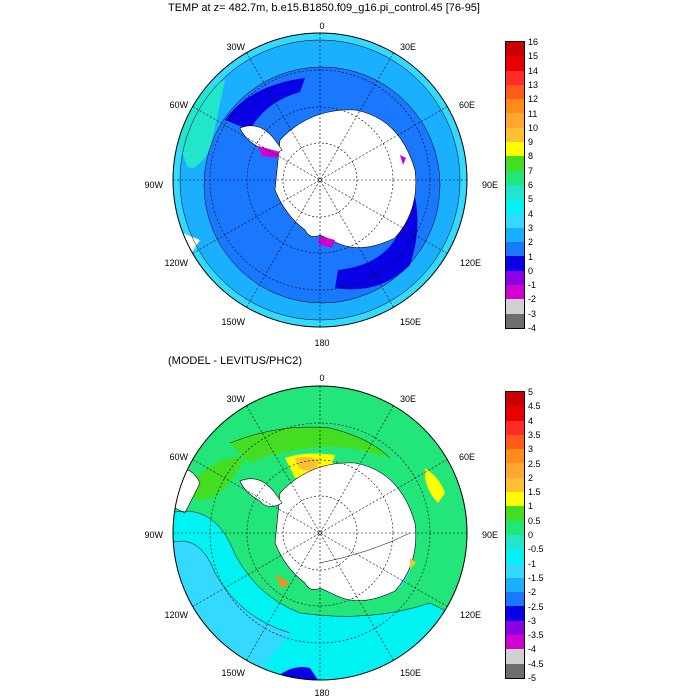  I want to click on panel-2-title: (MODEL - LEVITUS/PHC2), so click(235, 361).